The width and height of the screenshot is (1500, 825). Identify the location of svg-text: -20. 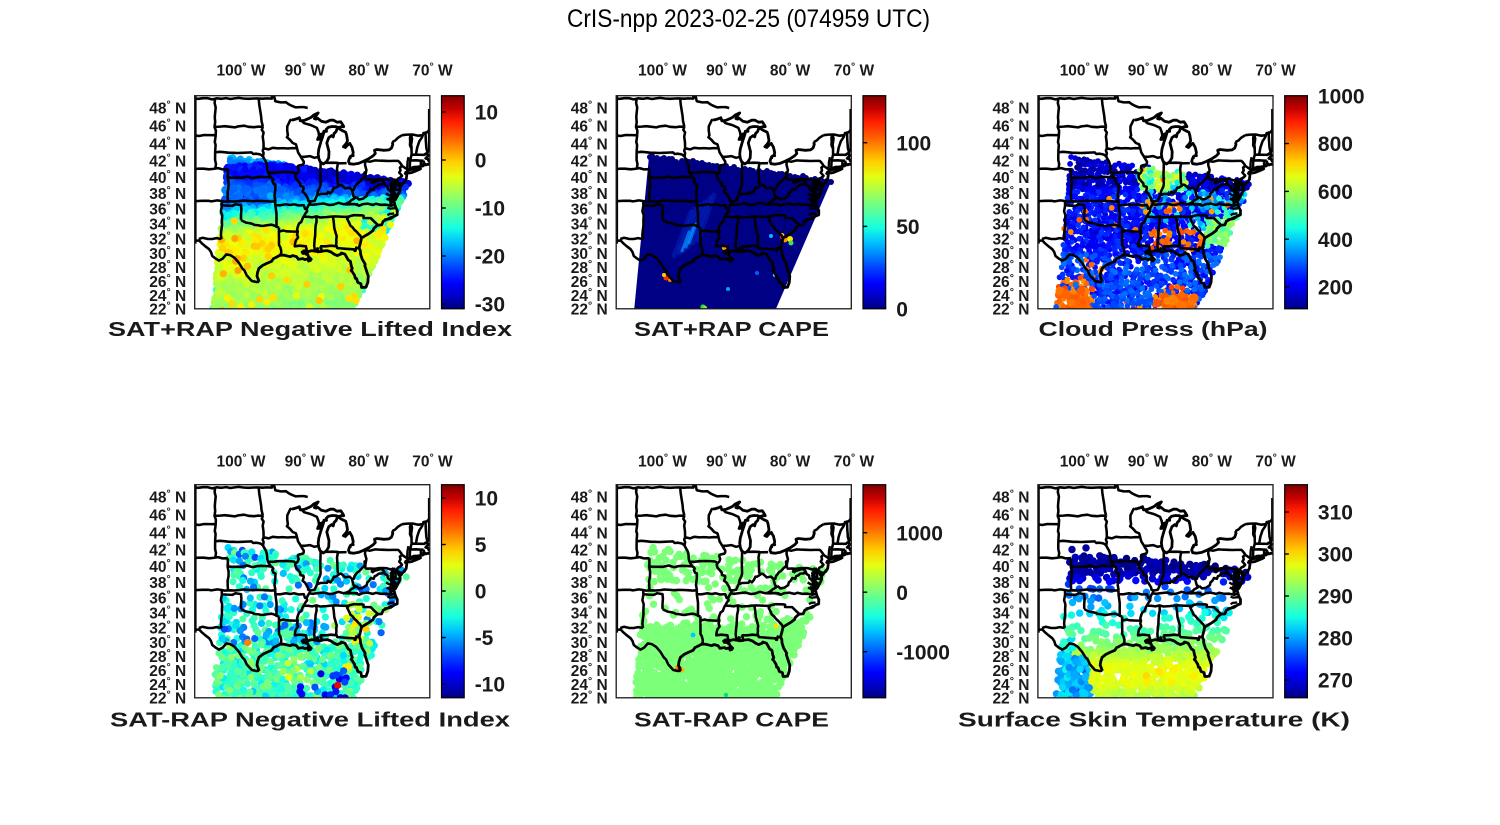
(490, 257).